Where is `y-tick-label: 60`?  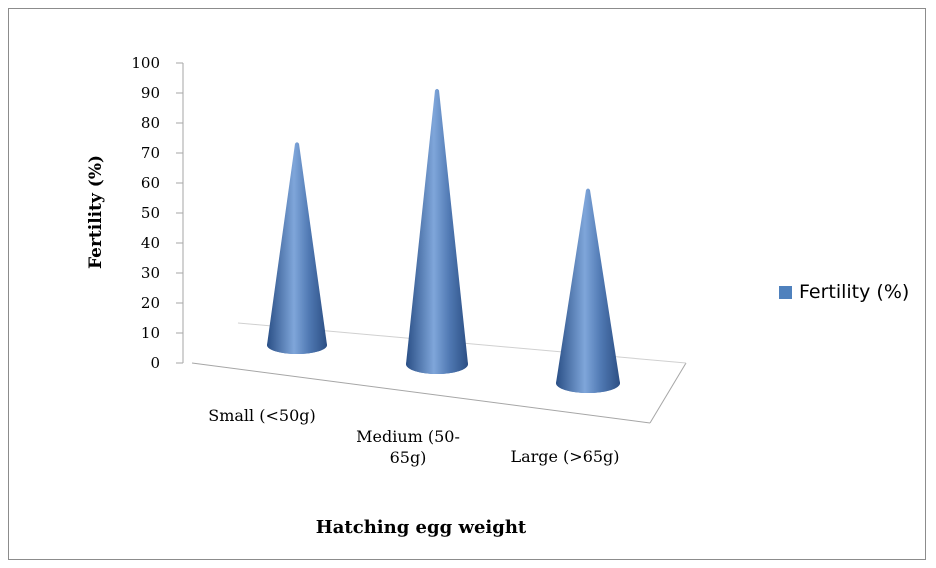
y-tick-label: 60 is located at coordinates (150, 183).